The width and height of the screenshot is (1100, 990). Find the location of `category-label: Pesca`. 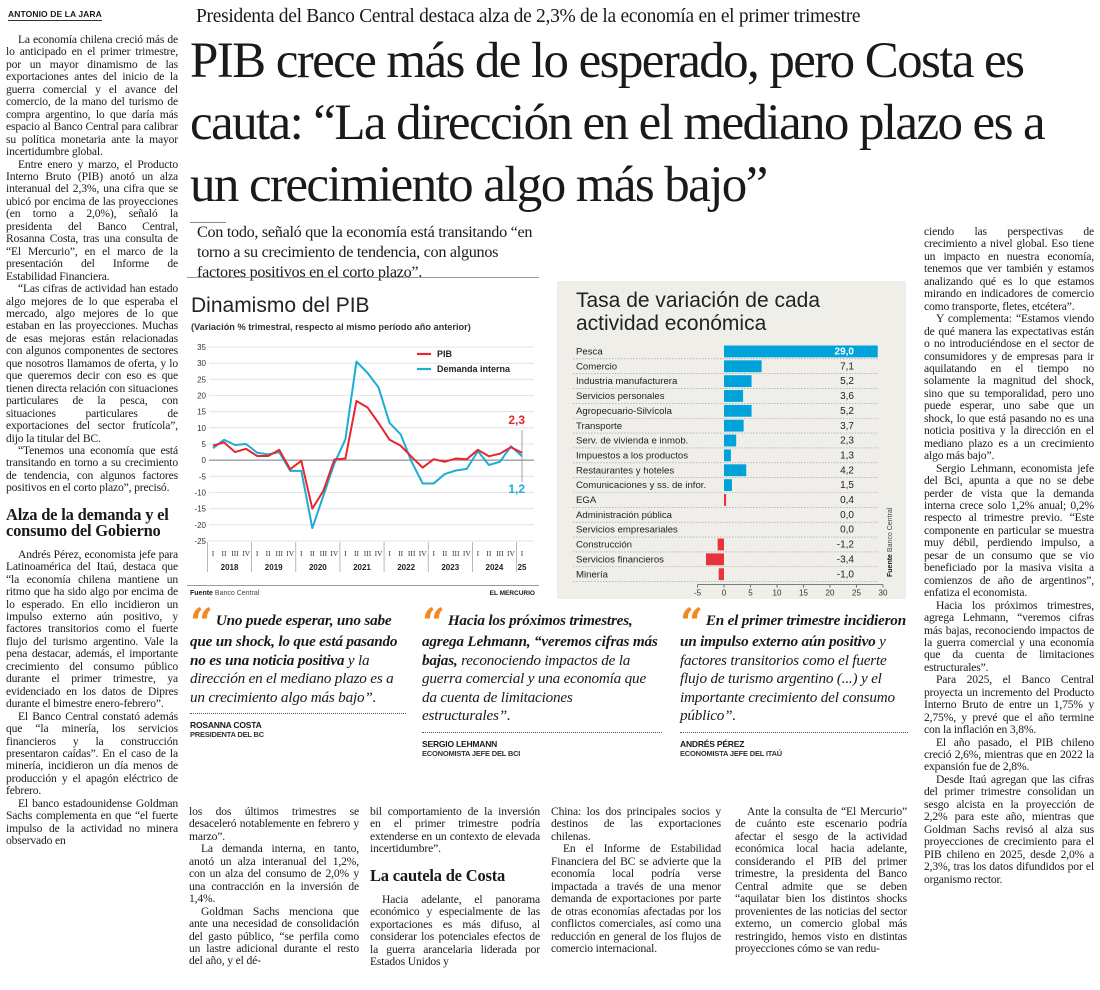

category-label: Pesca is located at coordinates (589, 352).